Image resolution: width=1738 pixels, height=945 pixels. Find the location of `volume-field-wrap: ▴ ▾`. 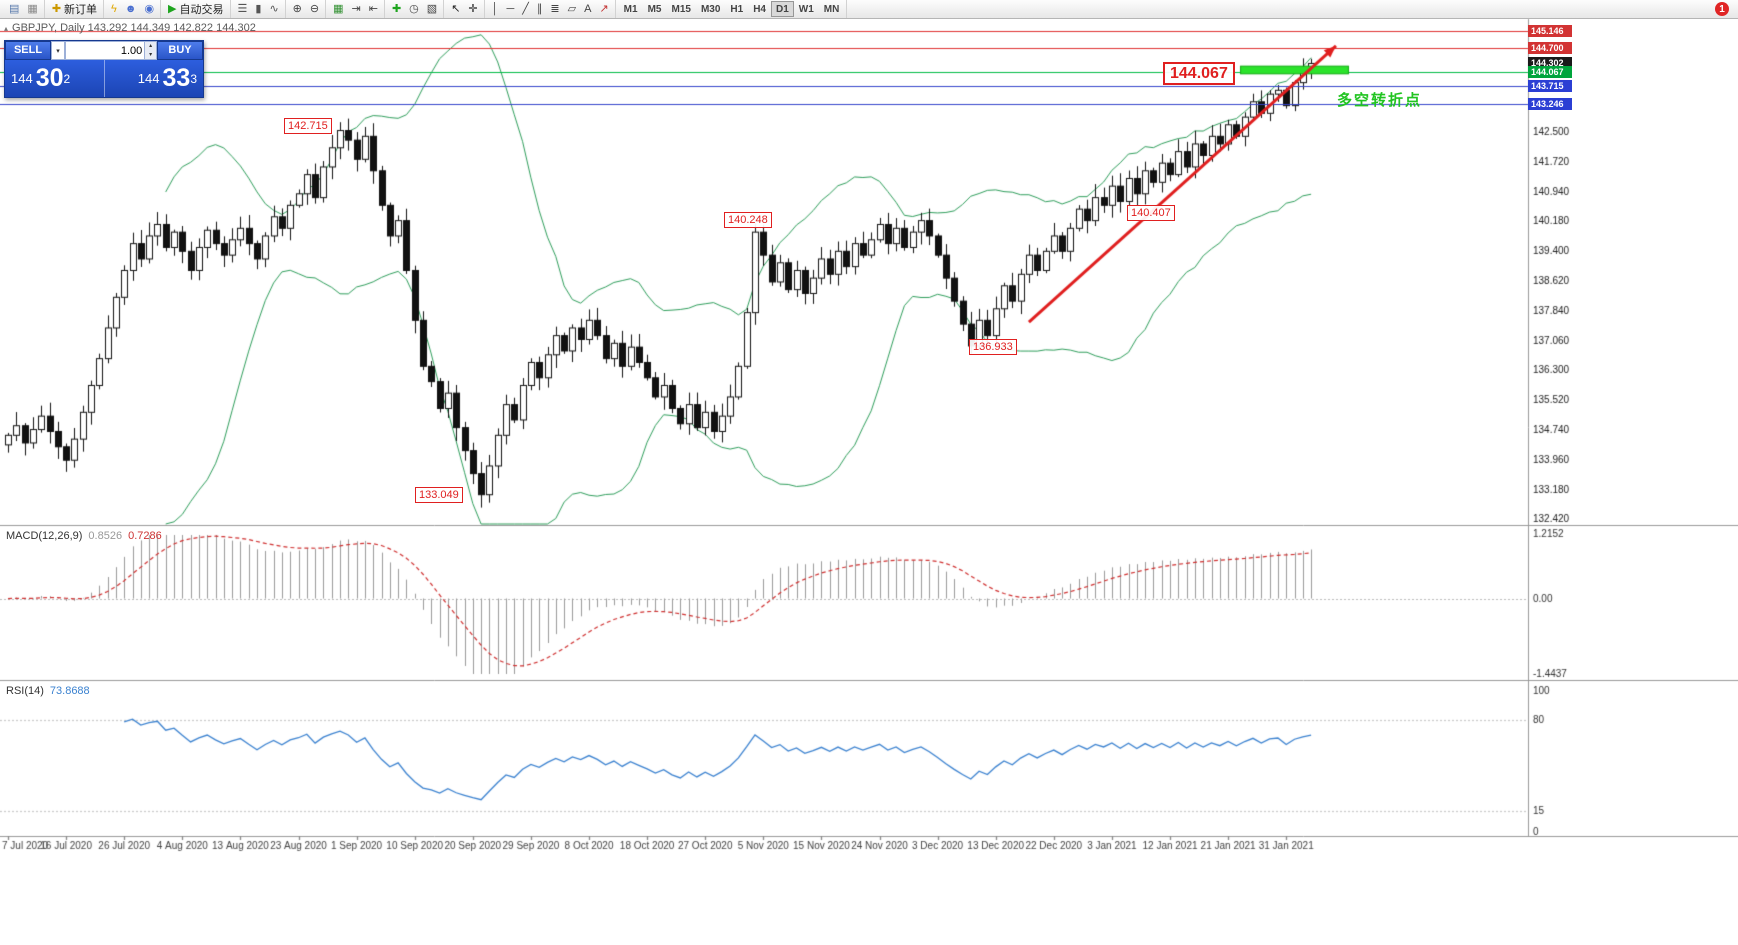

volume-field-wrap: ▴ ▾ is located at coordinates (111, 50).